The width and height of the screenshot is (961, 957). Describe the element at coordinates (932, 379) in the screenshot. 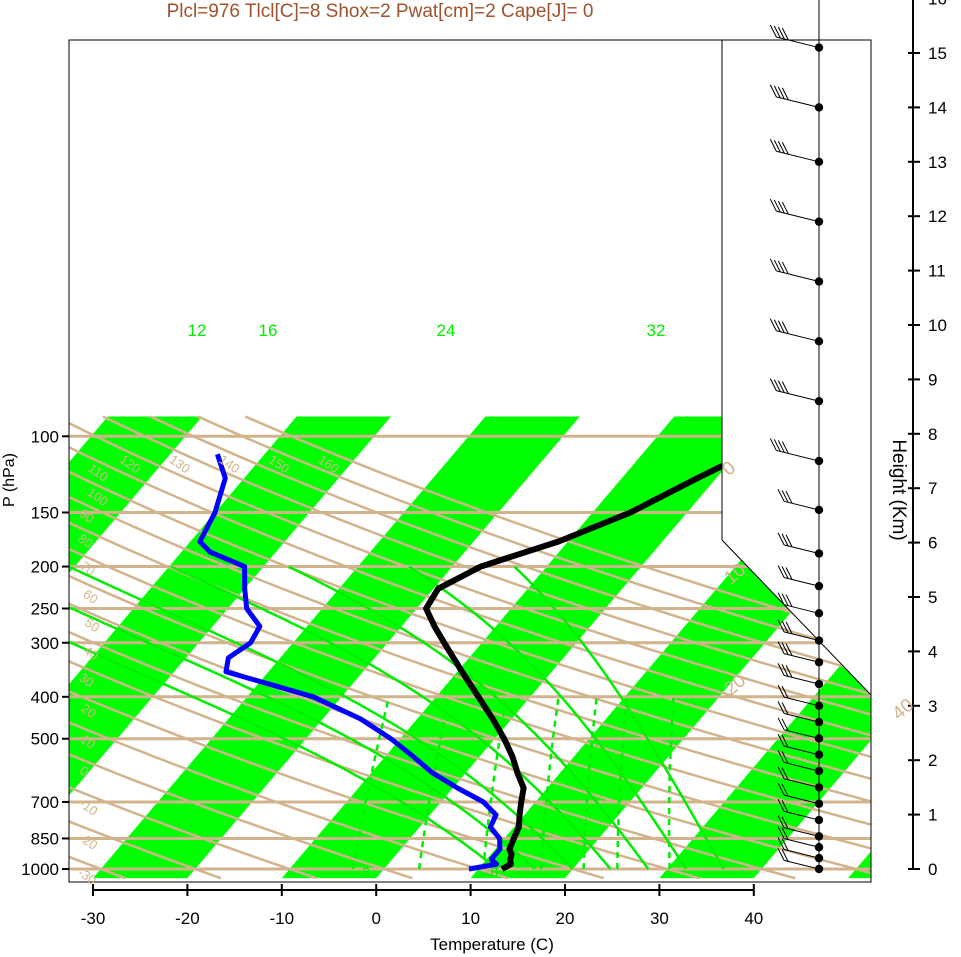

I see `height-tick-label: 9` at that location.